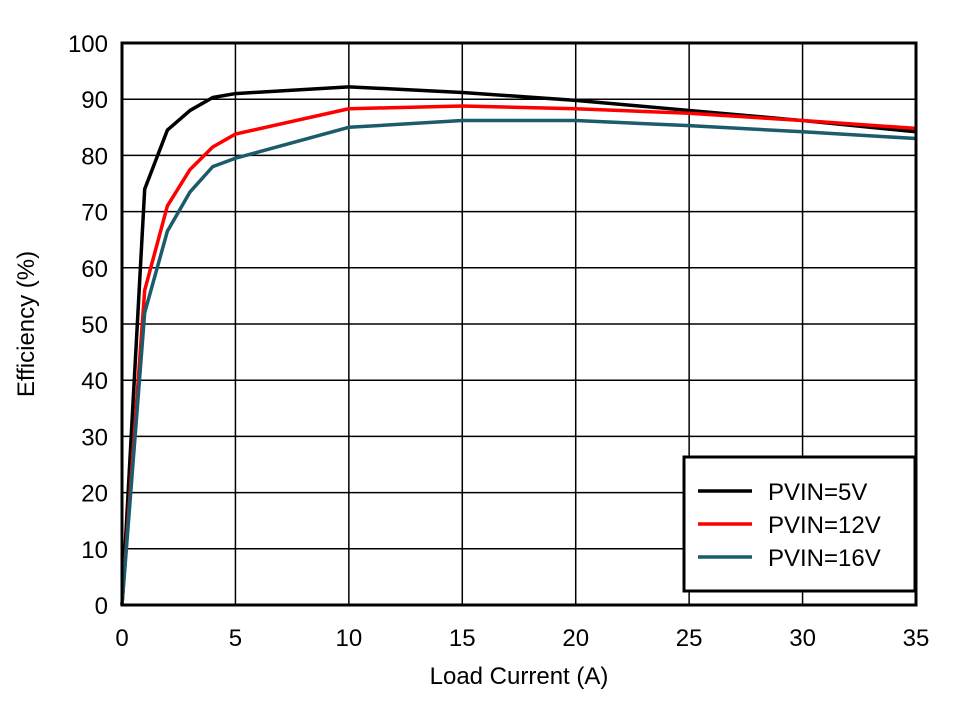  I want to click on y-tick-label: 10, so click(94, 550).